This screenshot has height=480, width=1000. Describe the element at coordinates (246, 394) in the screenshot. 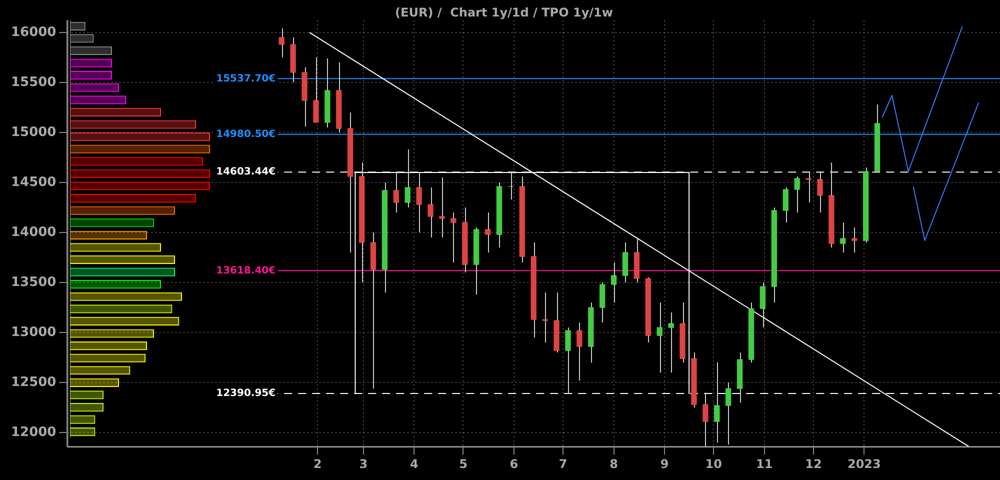

I see `ref-line-label: 12390.95€` at that location.